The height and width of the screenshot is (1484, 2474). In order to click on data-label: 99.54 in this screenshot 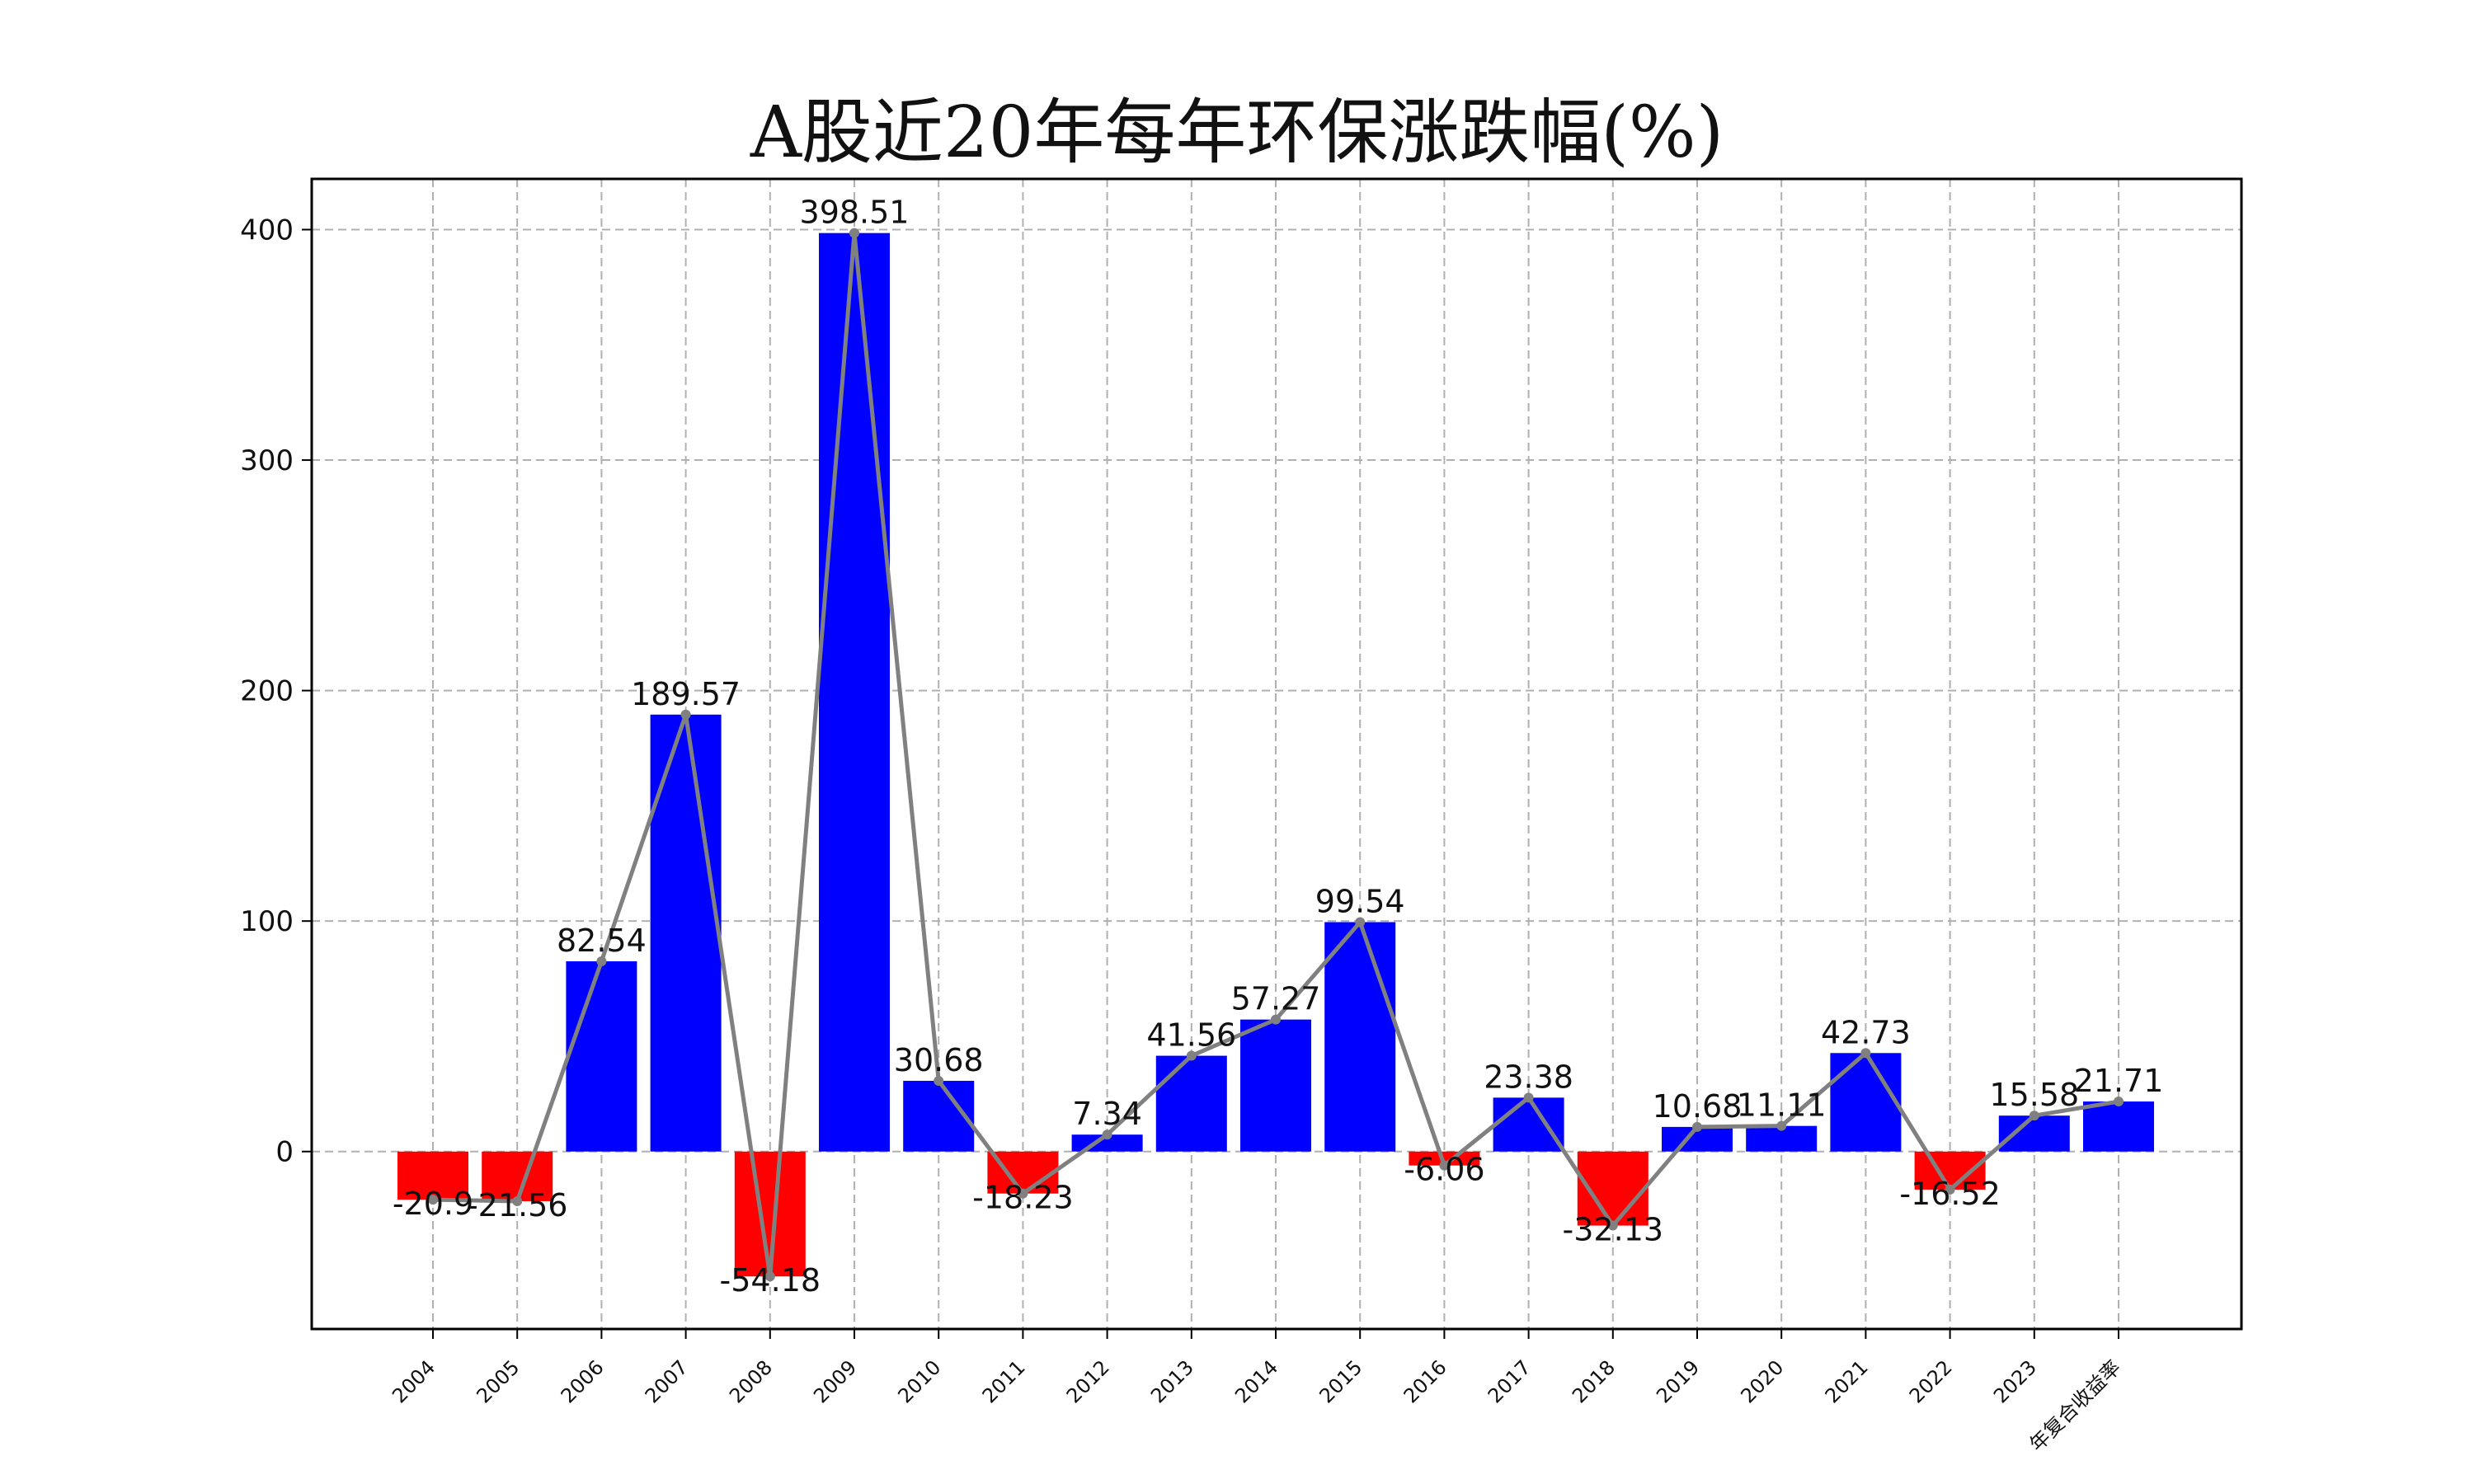, I will do `click(1360, 901)`.